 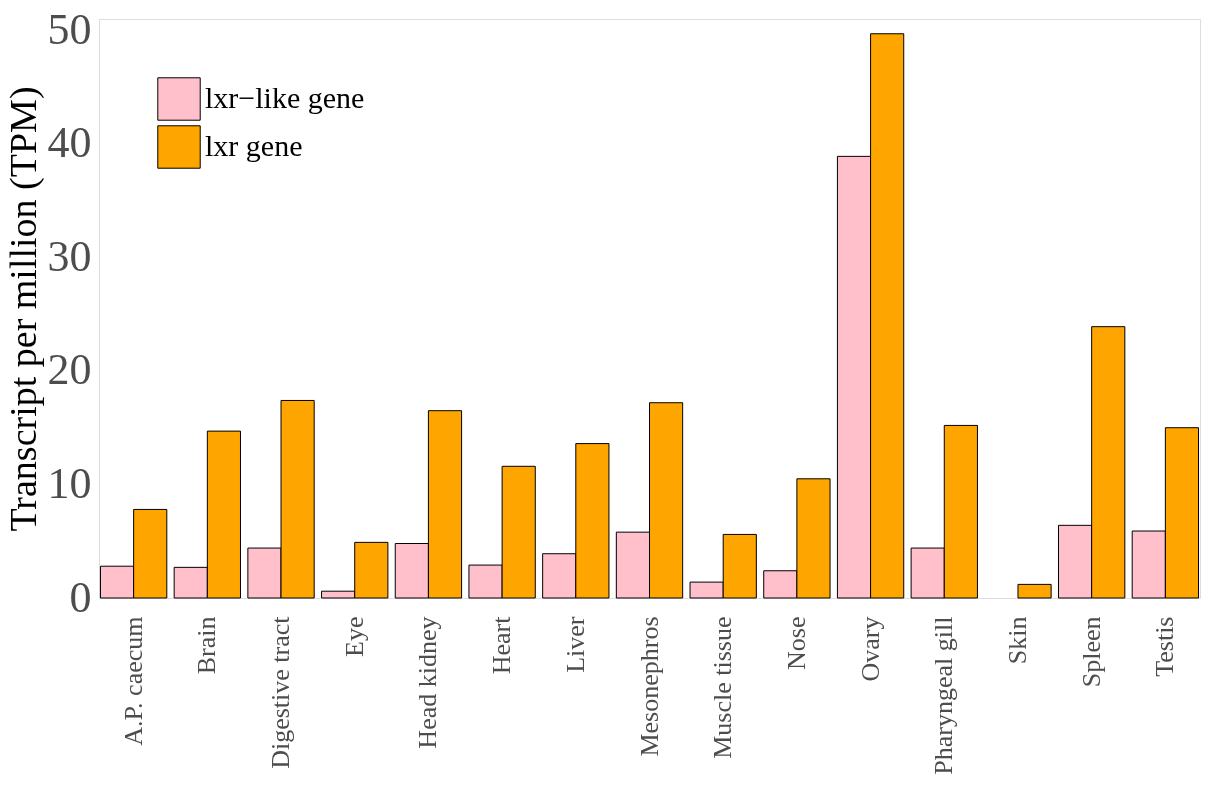 I want to click on x-tick-label: Testis, so click(x=1165, y=646).